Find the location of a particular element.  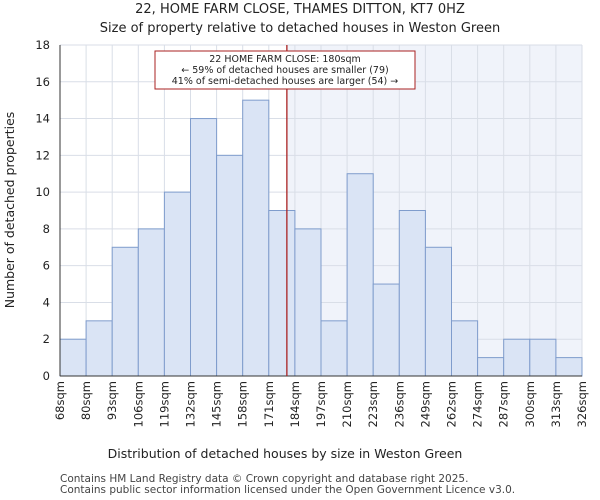

annotation-box is located at coordinates (285, 70).